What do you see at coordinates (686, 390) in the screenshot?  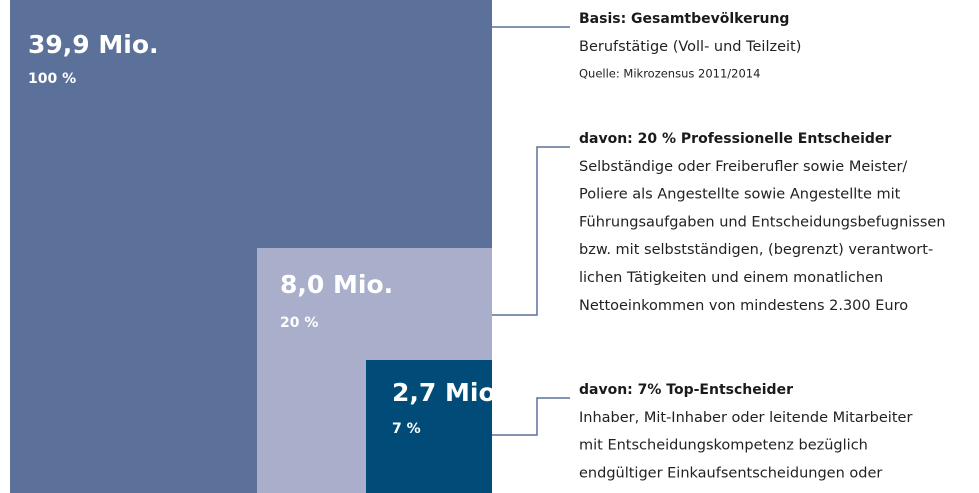 I see `description-heading: davon: 7% Top-Entscheider` at bounding box center [686, 390].